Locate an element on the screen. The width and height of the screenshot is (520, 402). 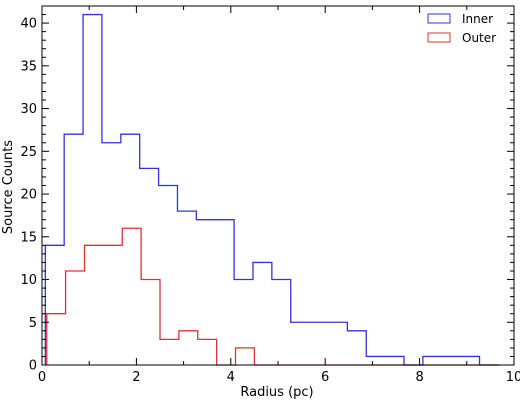
legend: Inner Outer is located at coordinates (461, 28).